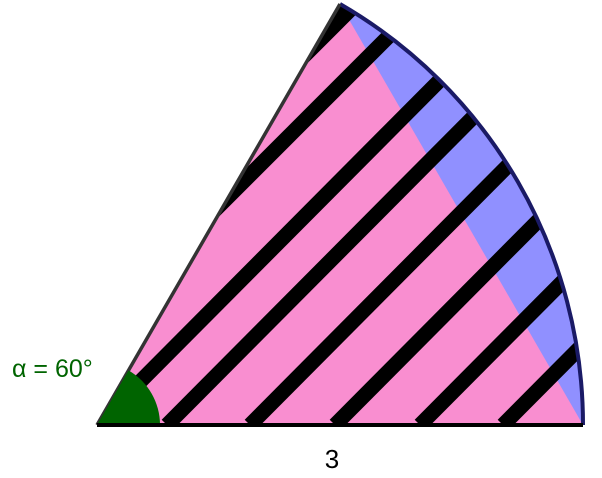  Describe the element at coordinates (332, 459) in the screenshot. I see `radius-label: 3` at that location.